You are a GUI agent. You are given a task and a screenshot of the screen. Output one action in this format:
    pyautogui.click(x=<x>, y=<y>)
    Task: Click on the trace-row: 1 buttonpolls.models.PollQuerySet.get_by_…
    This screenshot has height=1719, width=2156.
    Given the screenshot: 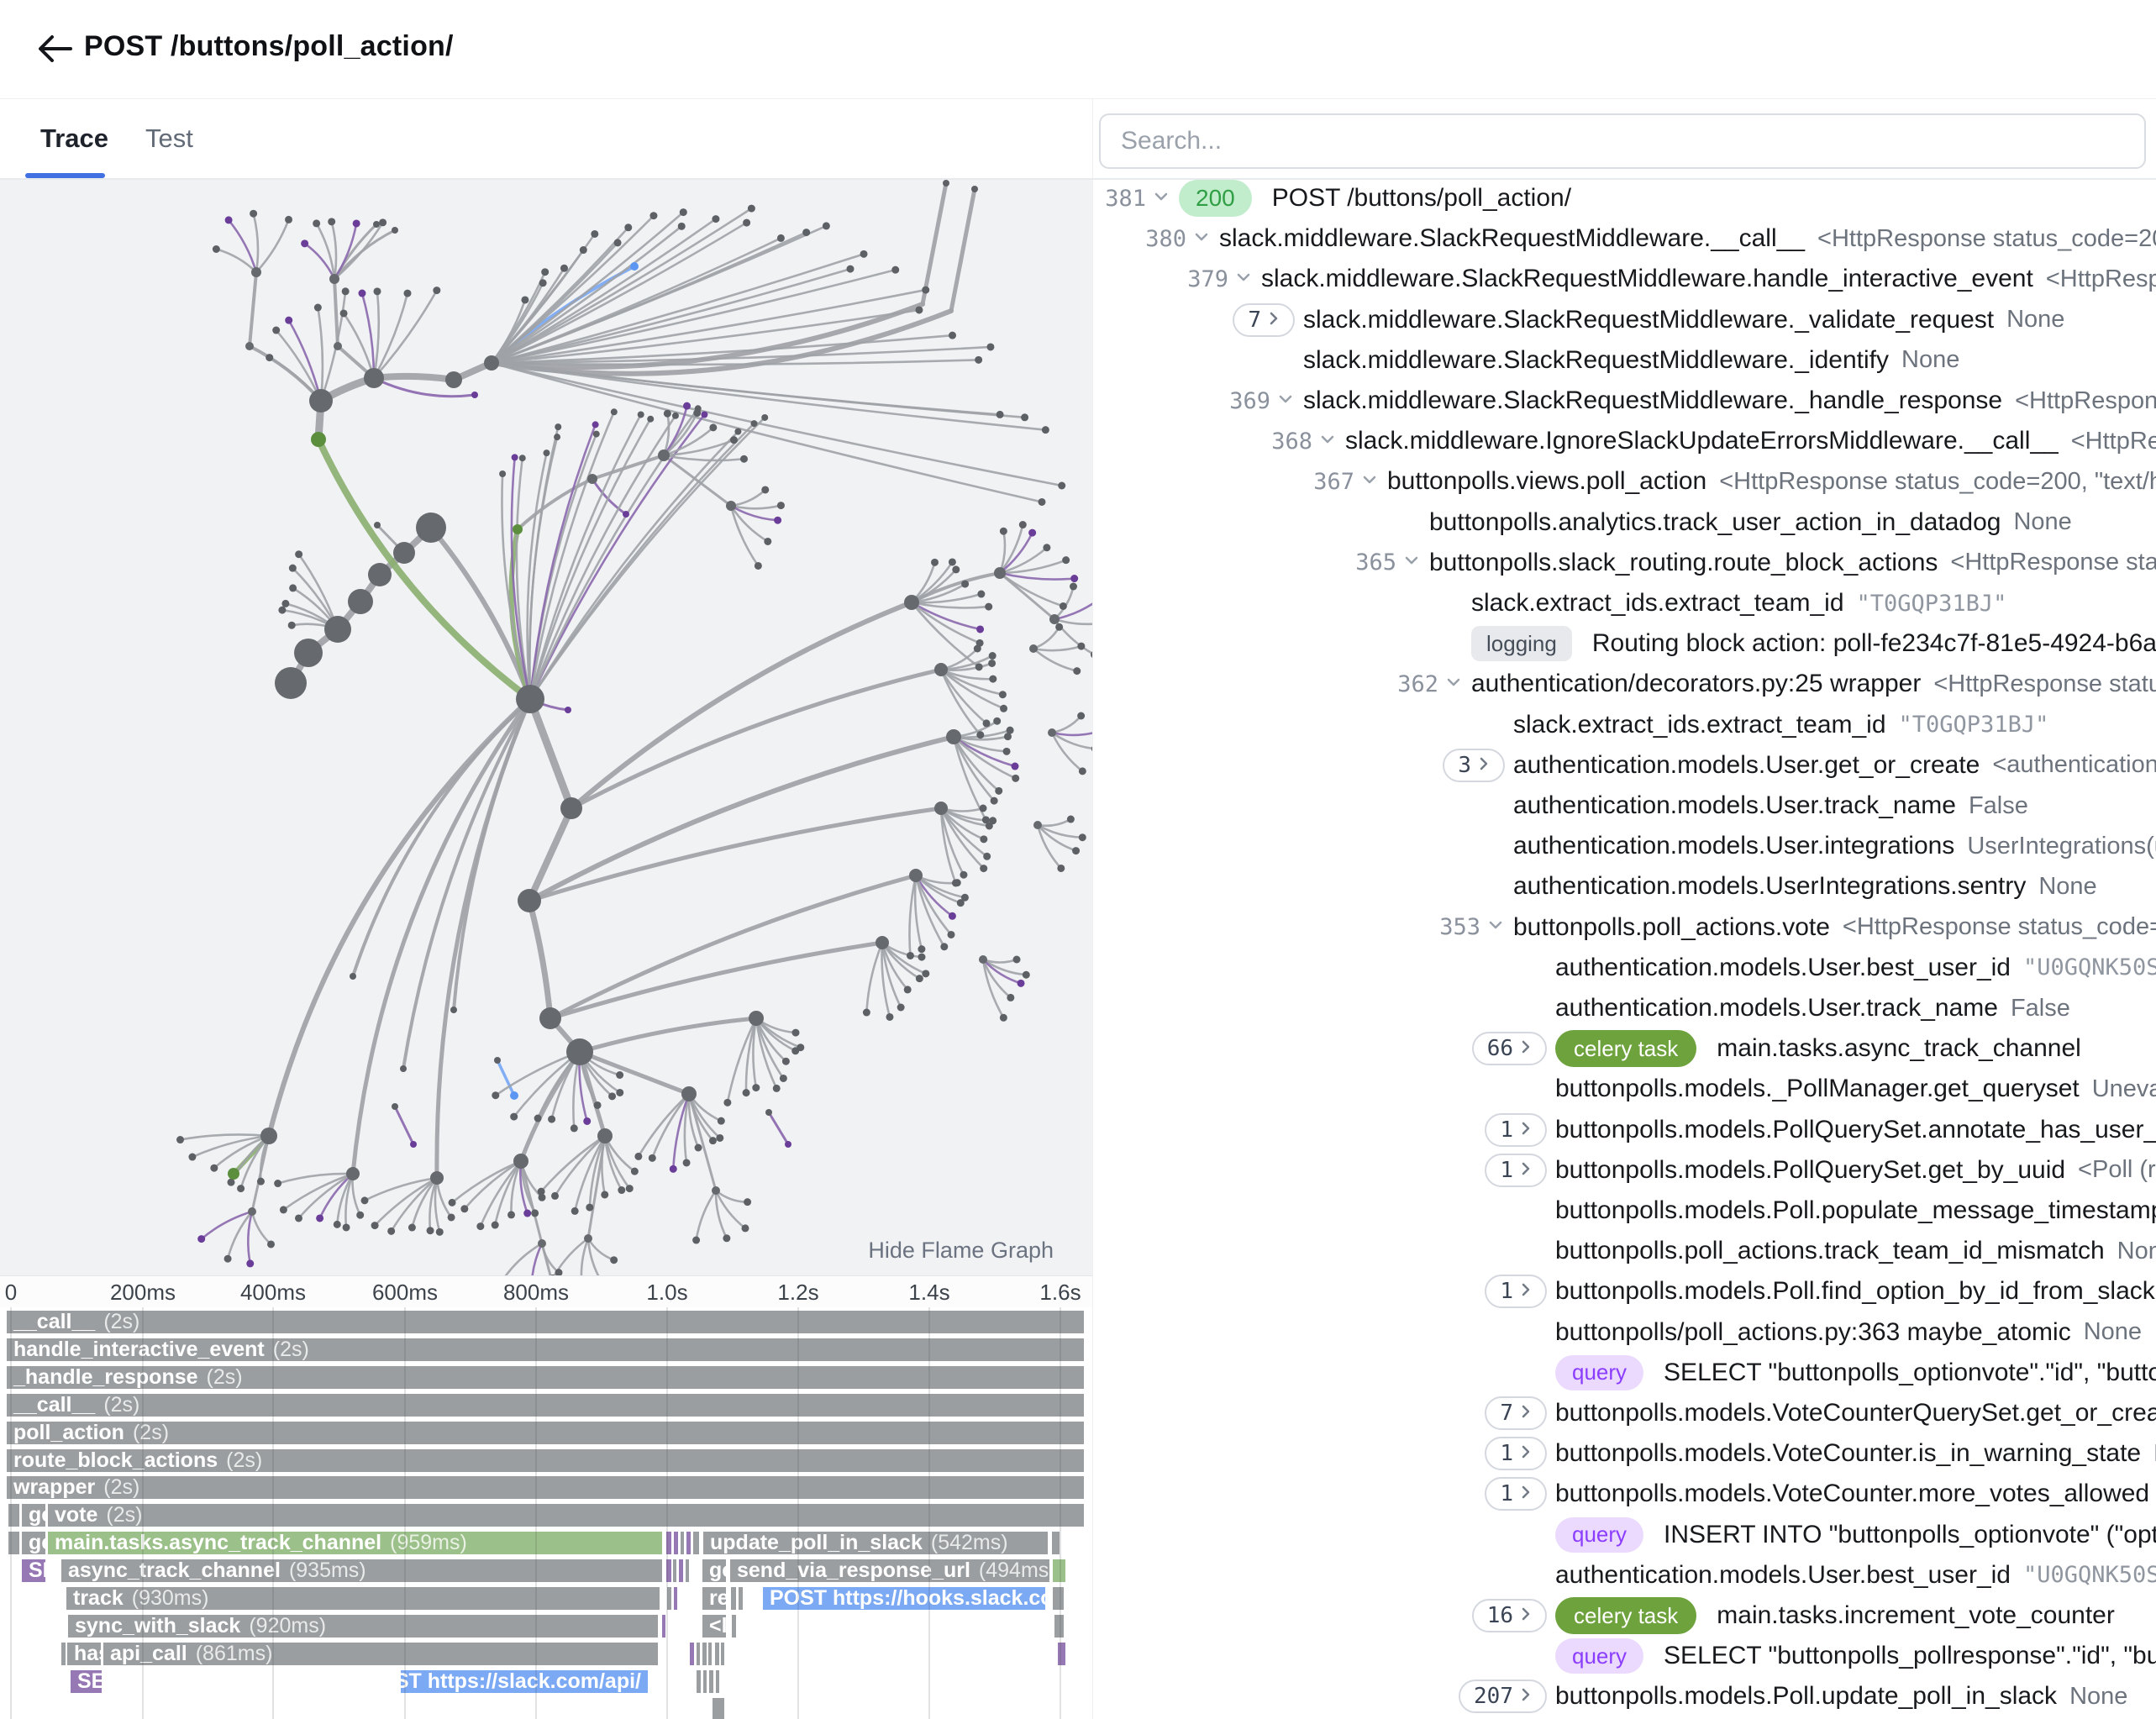 What is the action you would take?
    pyautogui.click(x=1625, y=1170)
    